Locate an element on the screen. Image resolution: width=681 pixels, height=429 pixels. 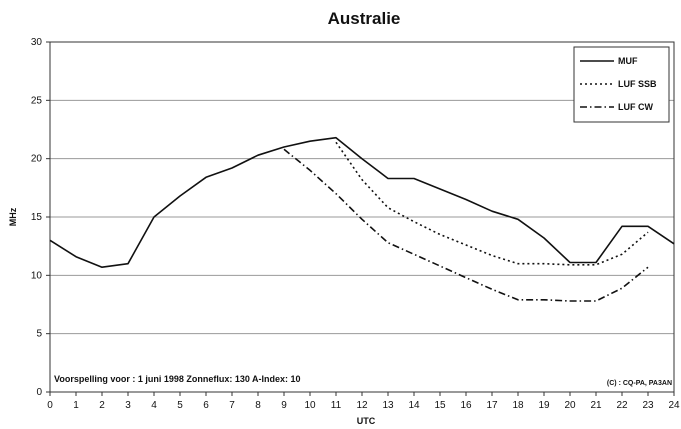
x-tick-label-14: 14 is located at coordinates (414, 405).